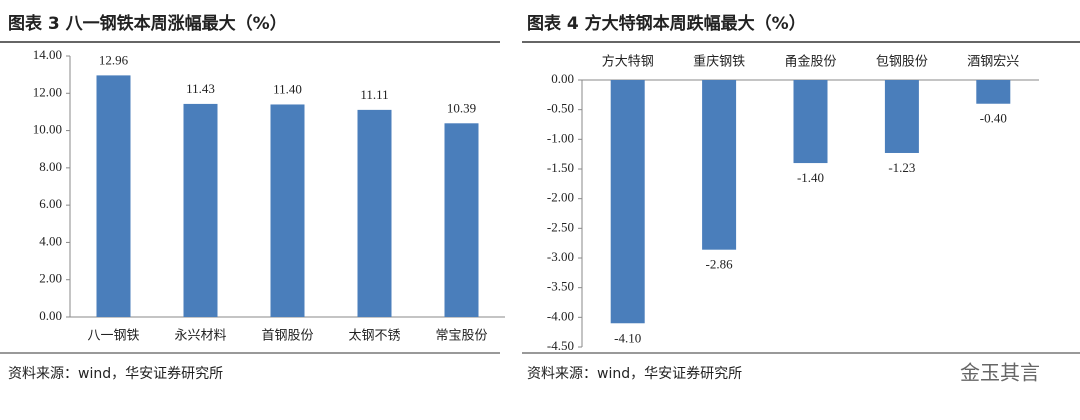 This screenshot has width=1080, height=420. I want to click on value-label: 10.39, so click(461, 107).